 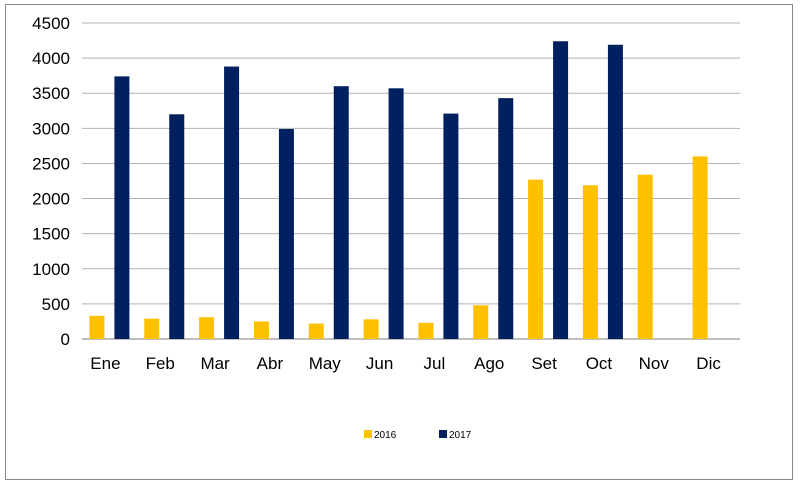 I want to click on legend: 2016 2017, so click(x=418, y=435).